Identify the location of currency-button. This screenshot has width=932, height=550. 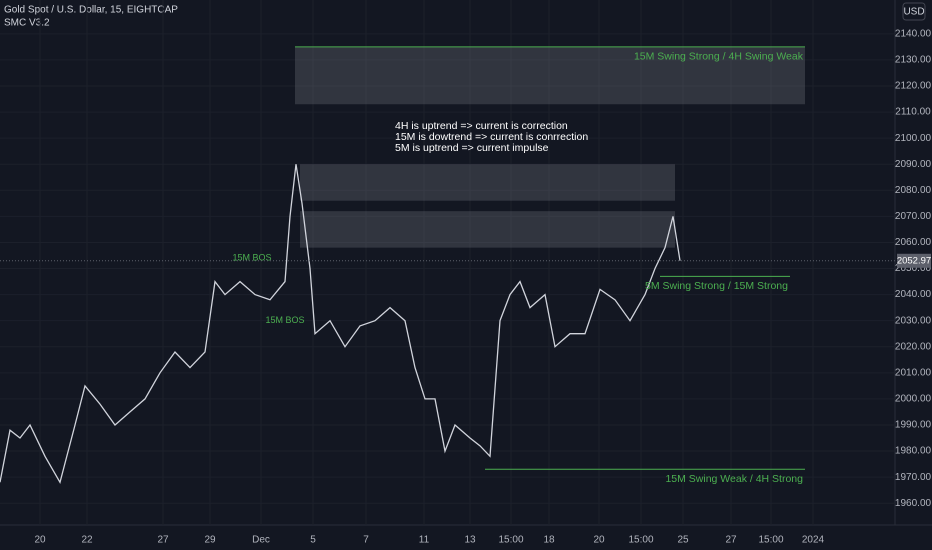
(914, 11).